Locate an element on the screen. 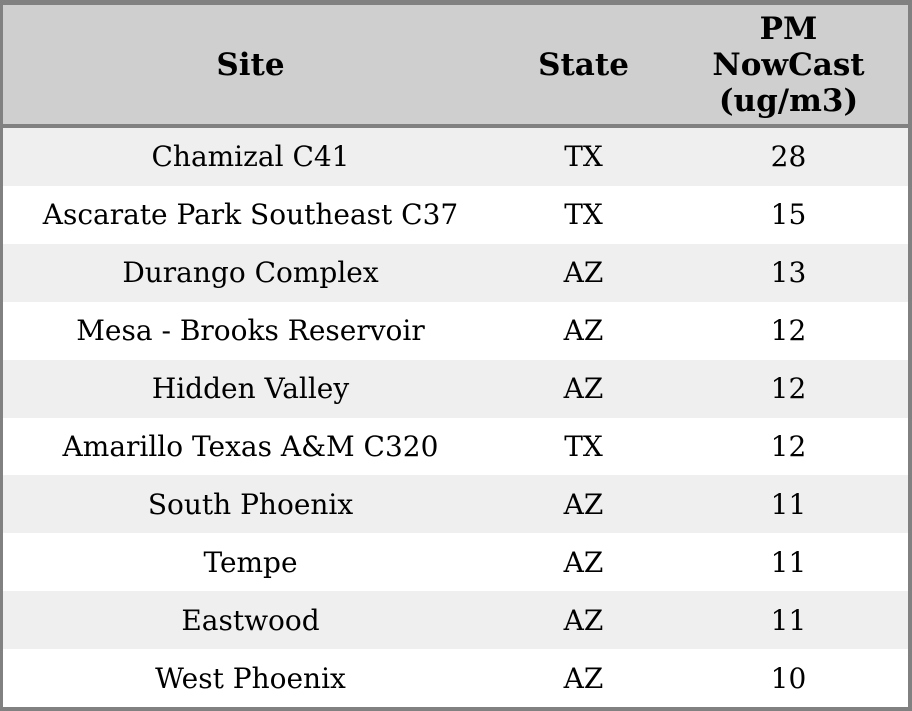  cell-site: Amarillo Texas A&M C320 is located at coordinates (250, 446).